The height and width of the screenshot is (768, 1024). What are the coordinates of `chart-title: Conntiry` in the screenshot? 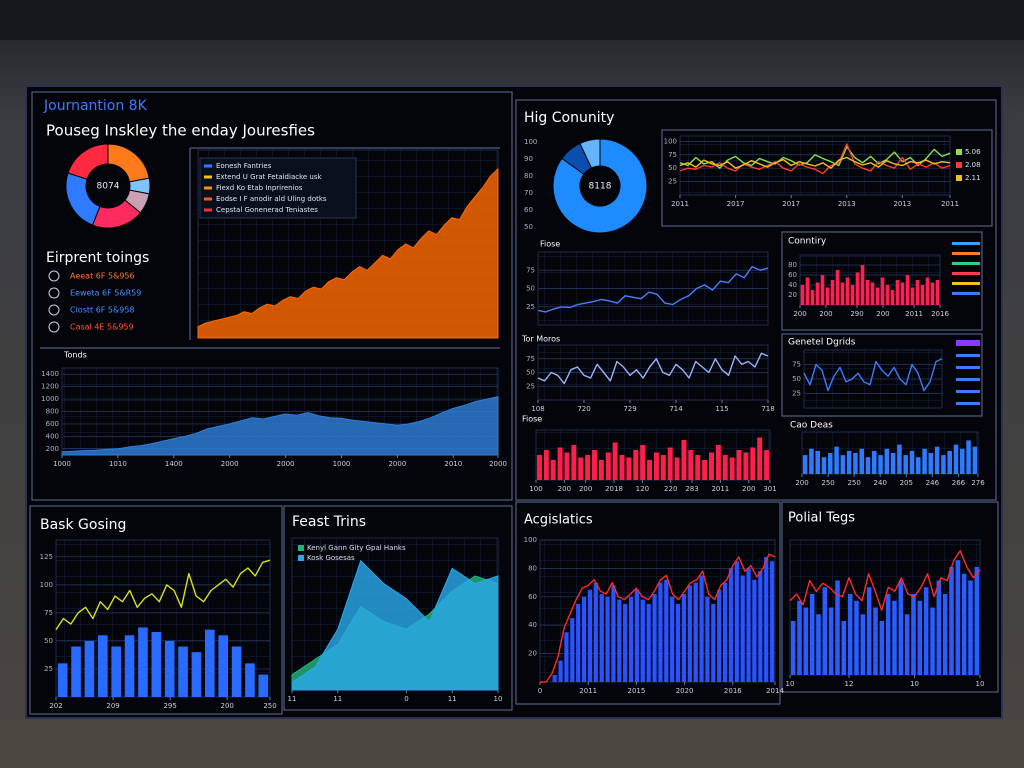 It's located at (807, 242).